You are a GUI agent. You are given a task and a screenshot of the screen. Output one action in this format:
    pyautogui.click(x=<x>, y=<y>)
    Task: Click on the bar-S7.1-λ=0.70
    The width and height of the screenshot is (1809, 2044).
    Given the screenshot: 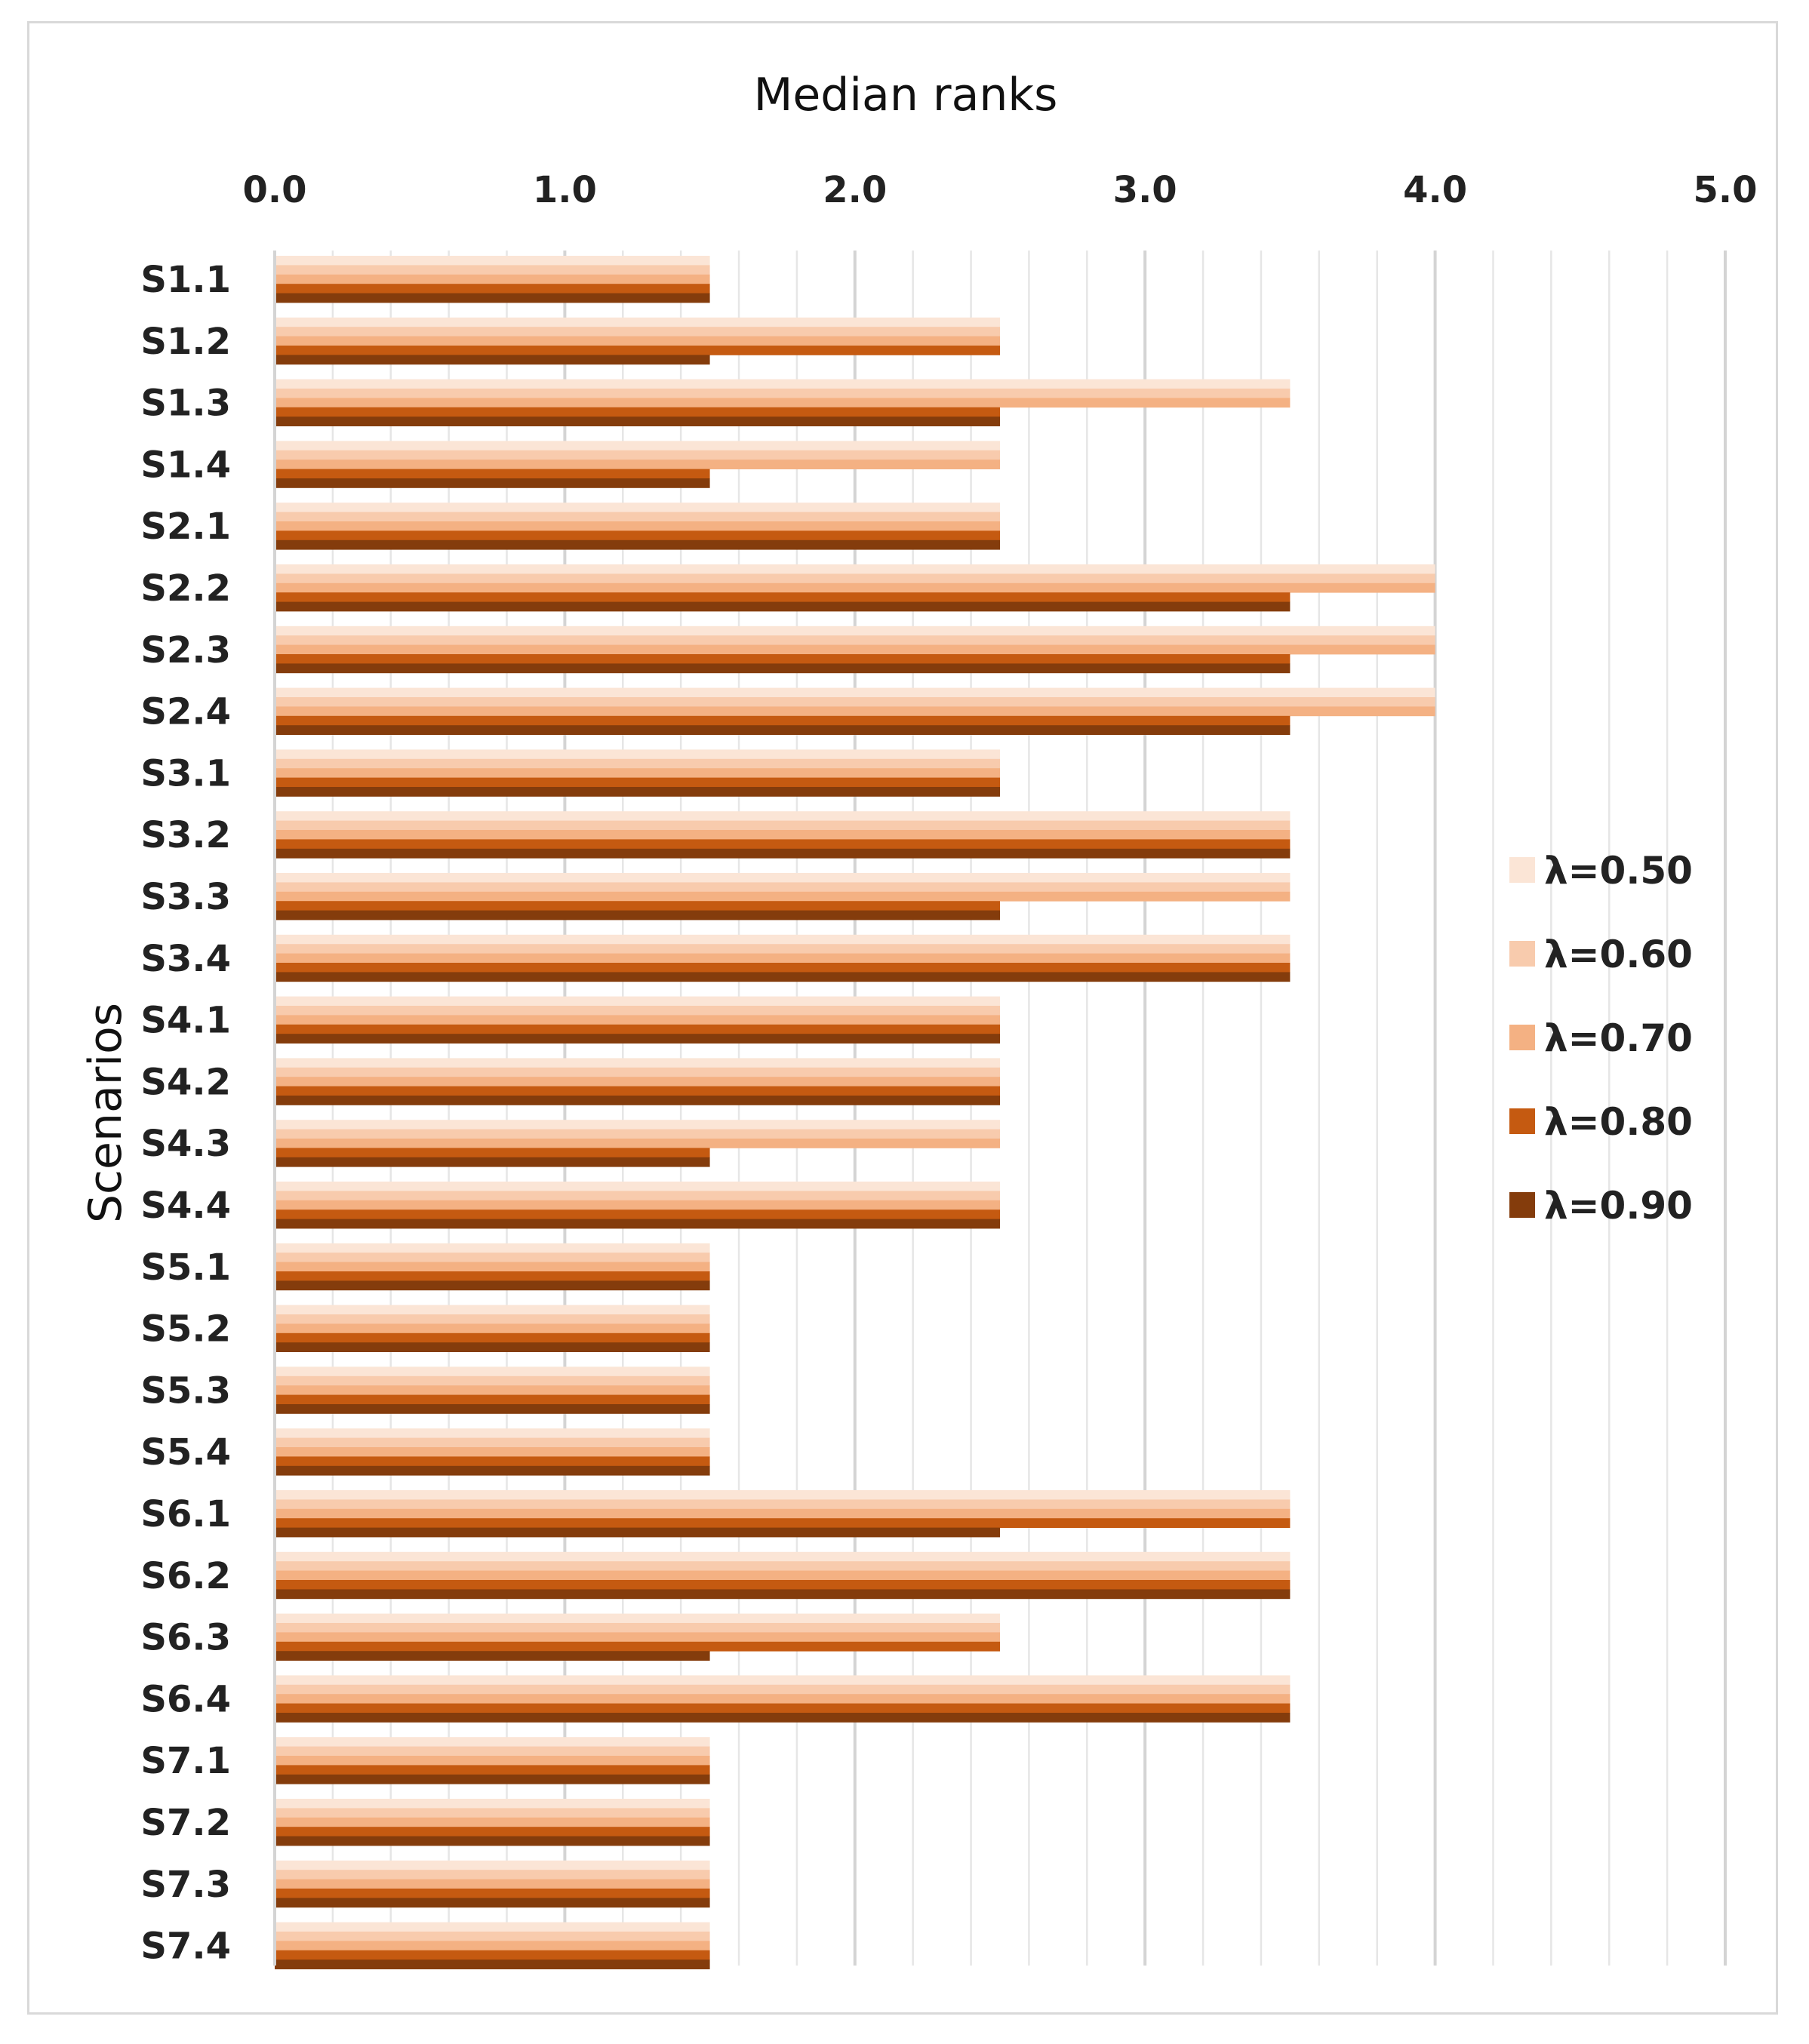 What is the action you would take?
    pyautogui.click(x=492, y=1761)
    